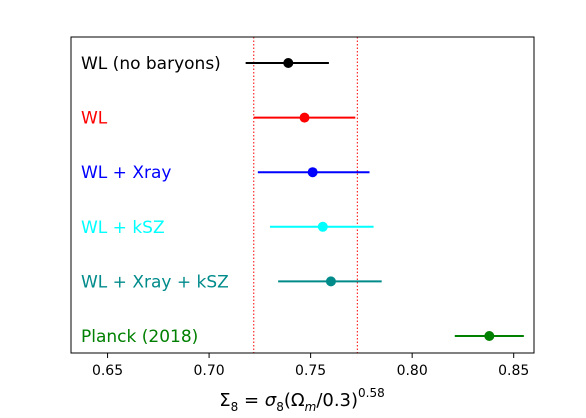  What do you see at coordinates (412, 371) in the screenshot?
I see `x-tick-label: 0.80` at bounding box center [412, 371].